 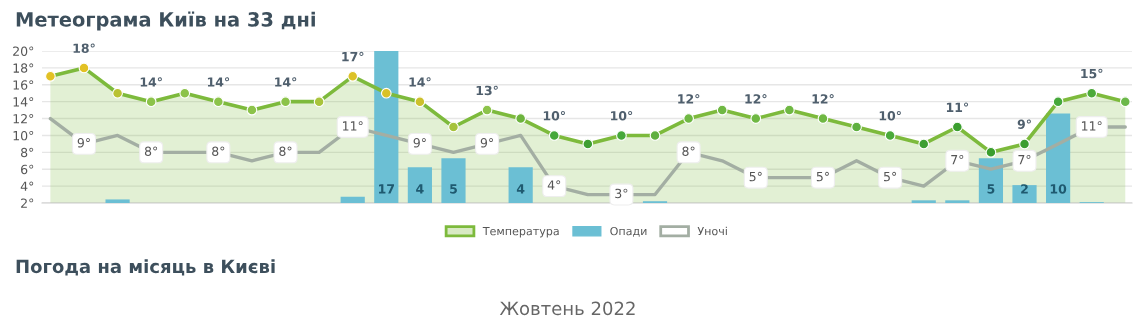 What do you see at coordinates (84, 48) in the screenshot?
I see `data-label: 18°` at bounding box center [84, 48].